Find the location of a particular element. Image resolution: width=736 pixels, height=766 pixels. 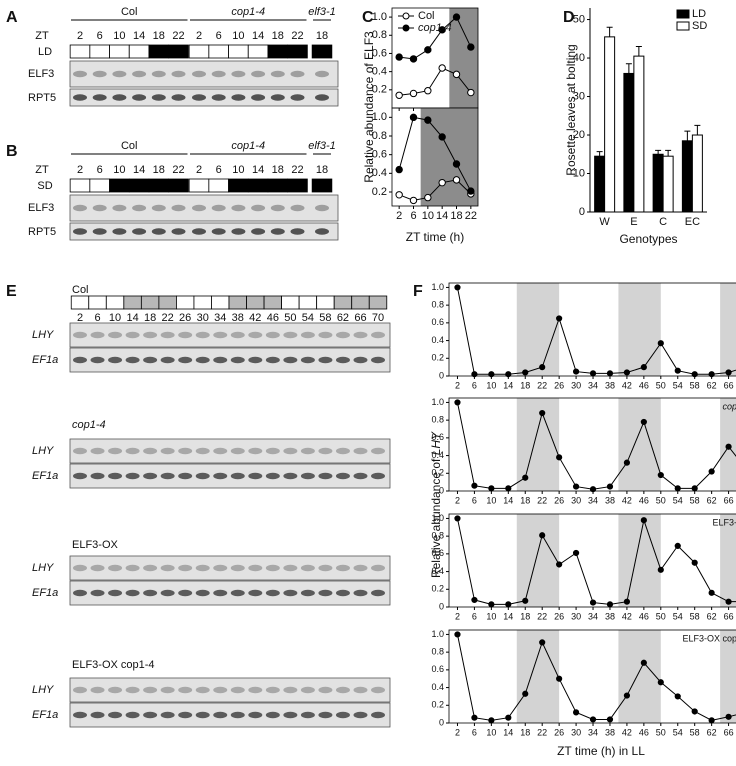

zt-label: 10 is located at coordinates (238, 36).